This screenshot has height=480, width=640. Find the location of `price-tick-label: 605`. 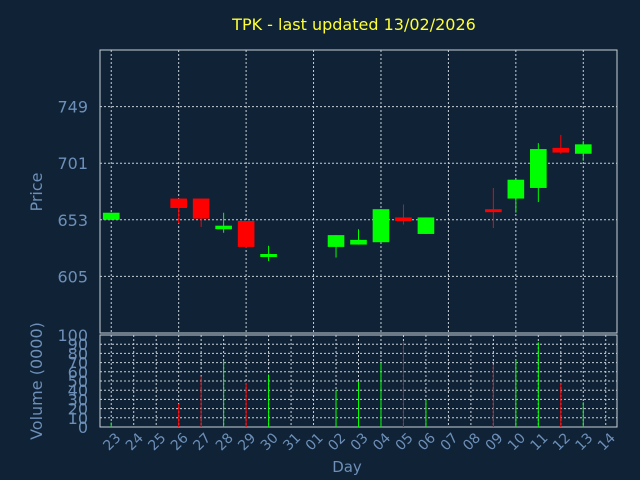

price-tick-label: 605 is located at coordinates (72, 276).